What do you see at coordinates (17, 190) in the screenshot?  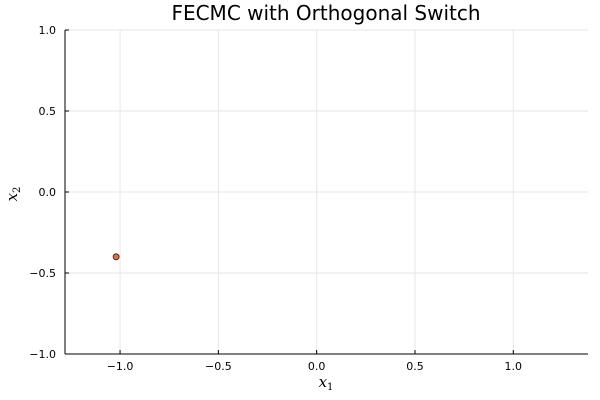 I see `y-axis-label-sub: 2` at bounding box center [17, 190].